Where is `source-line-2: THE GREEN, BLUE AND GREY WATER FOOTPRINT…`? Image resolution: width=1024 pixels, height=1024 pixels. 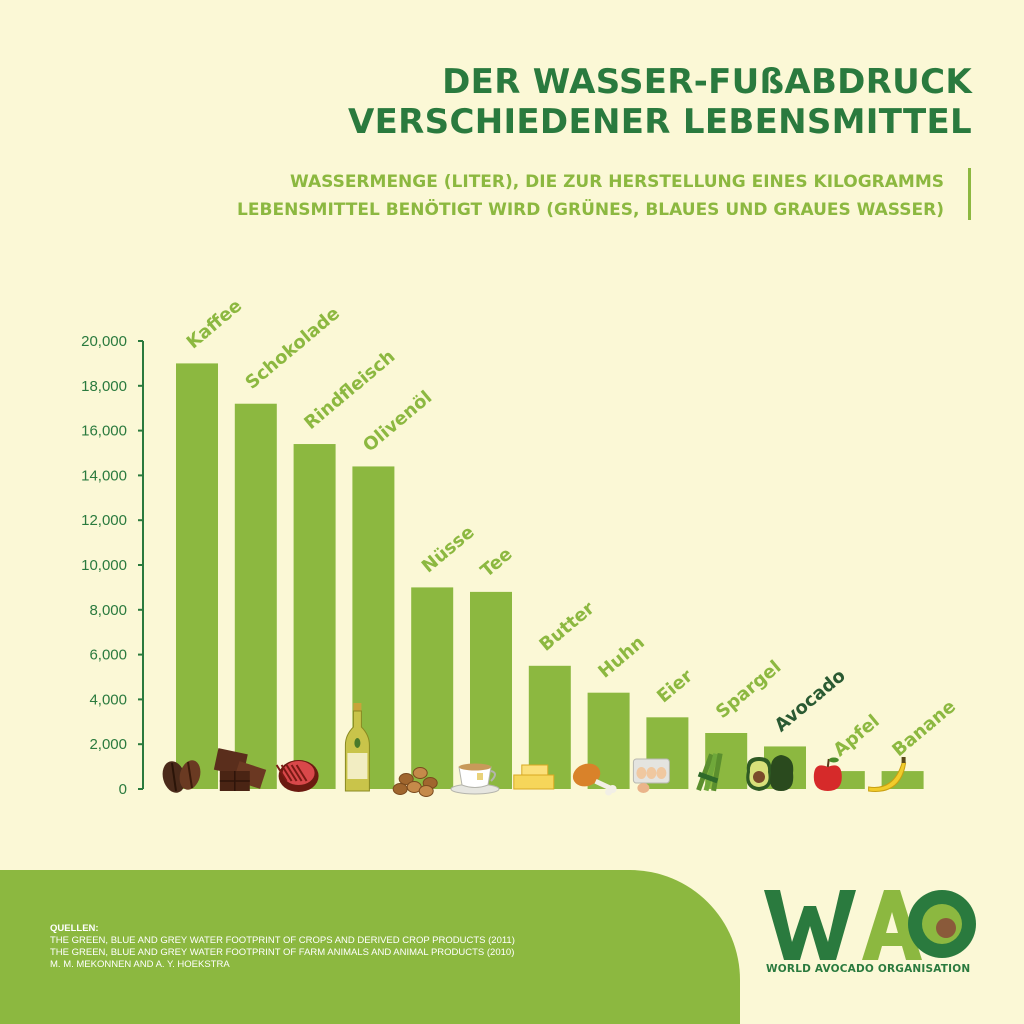
source-line-2: THE GREEN, BLUE AND GREY WATER FOOTPRINT… is located at coordinates (282, 952).